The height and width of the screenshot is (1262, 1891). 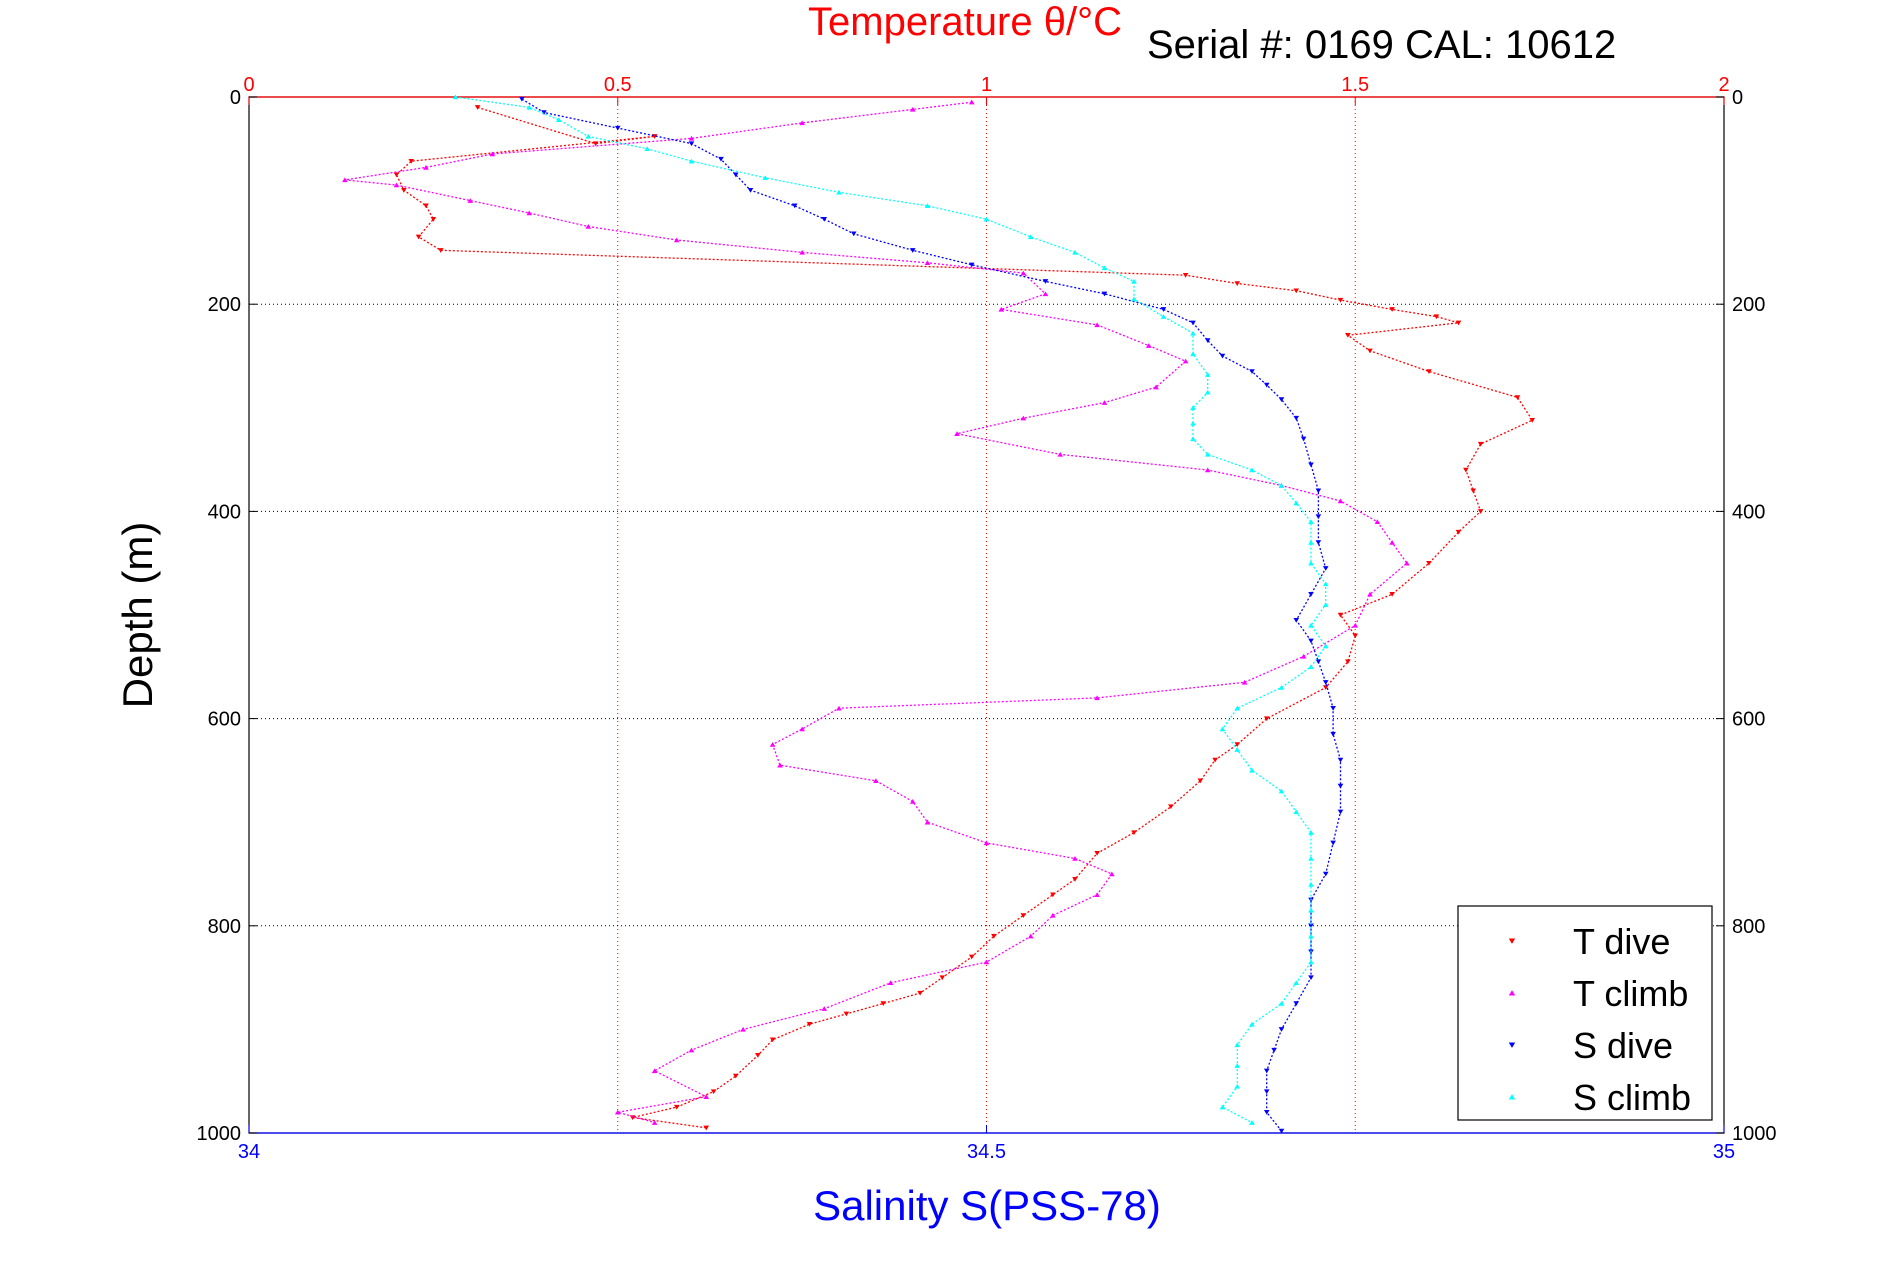 What do you see at coordinates (224, 305) in the screenshot?
I see `depth-tick-label-left: 200` at bounding box center [224, 305].